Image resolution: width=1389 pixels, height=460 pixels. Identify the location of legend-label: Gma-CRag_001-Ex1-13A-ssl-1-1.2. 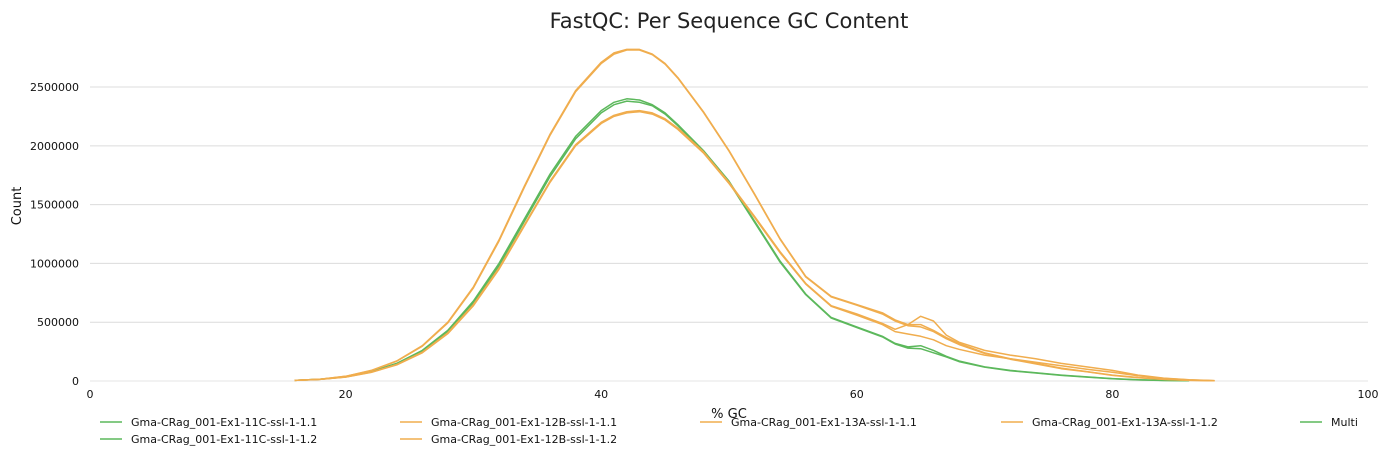
(1125, 422).